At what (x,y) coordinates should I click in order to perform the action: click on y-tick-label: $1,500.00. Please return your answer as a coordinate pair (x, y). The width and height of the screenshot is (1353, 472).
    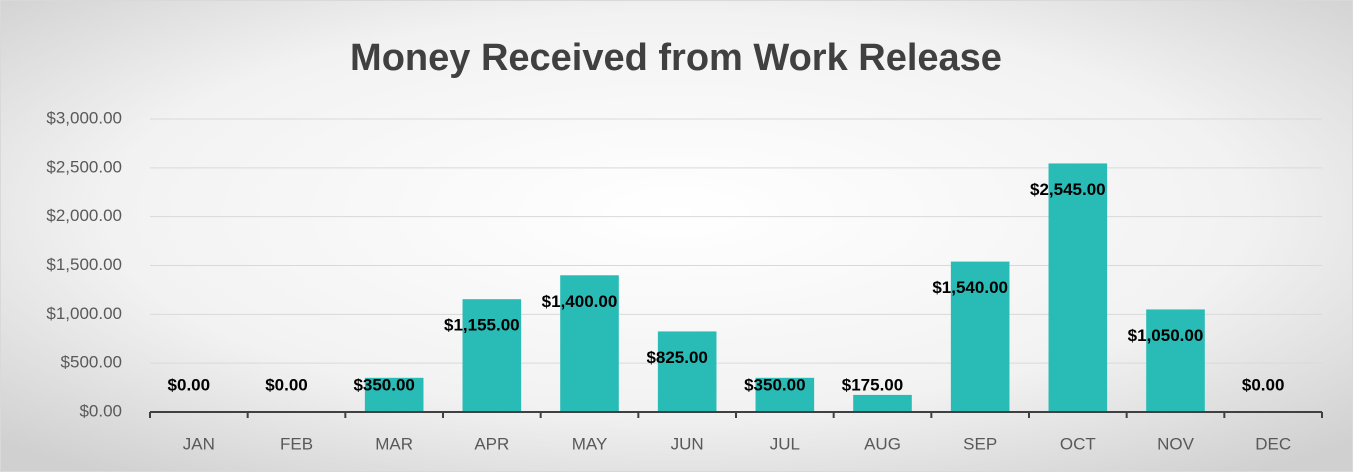
    Looking at the image, I should click on (84, 264).